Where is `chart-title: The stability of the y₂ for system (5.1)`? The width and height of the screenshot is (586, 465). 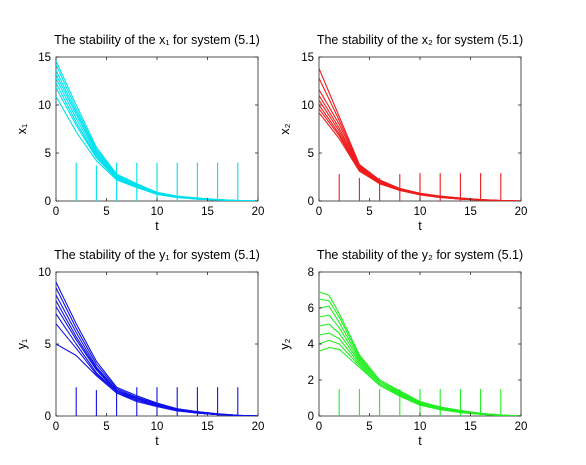
chart-title: The stability of the y₂ for system (5.1) is located at coordinates (420, 255).